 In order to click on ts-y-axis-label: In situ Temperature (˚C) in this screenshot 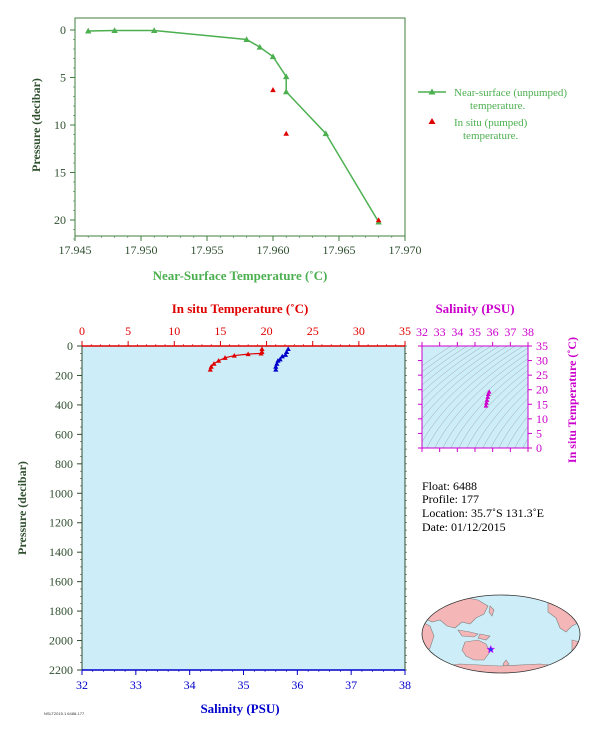, I will do `click(572, 400)`.